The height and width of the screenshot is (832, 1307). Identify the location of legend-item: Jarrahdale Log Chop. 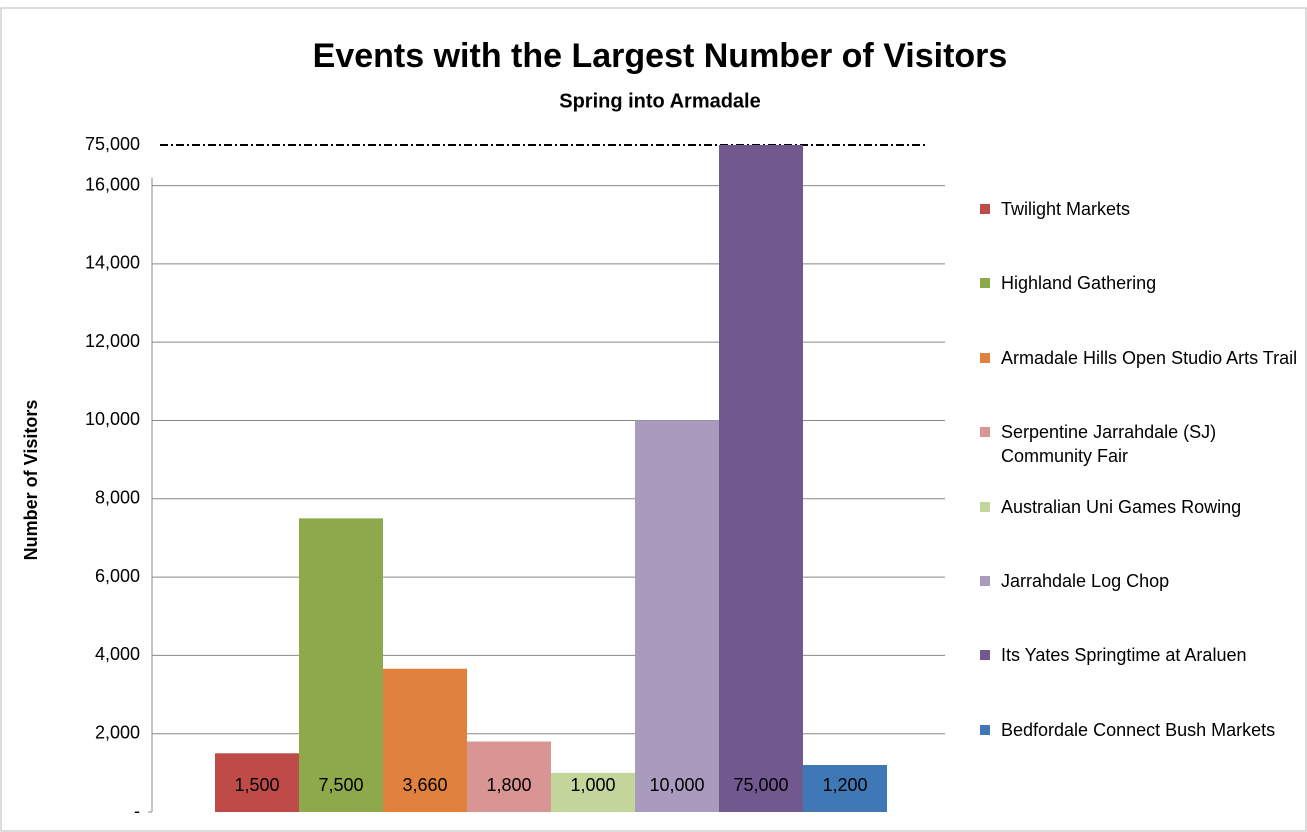
(1140, 581).